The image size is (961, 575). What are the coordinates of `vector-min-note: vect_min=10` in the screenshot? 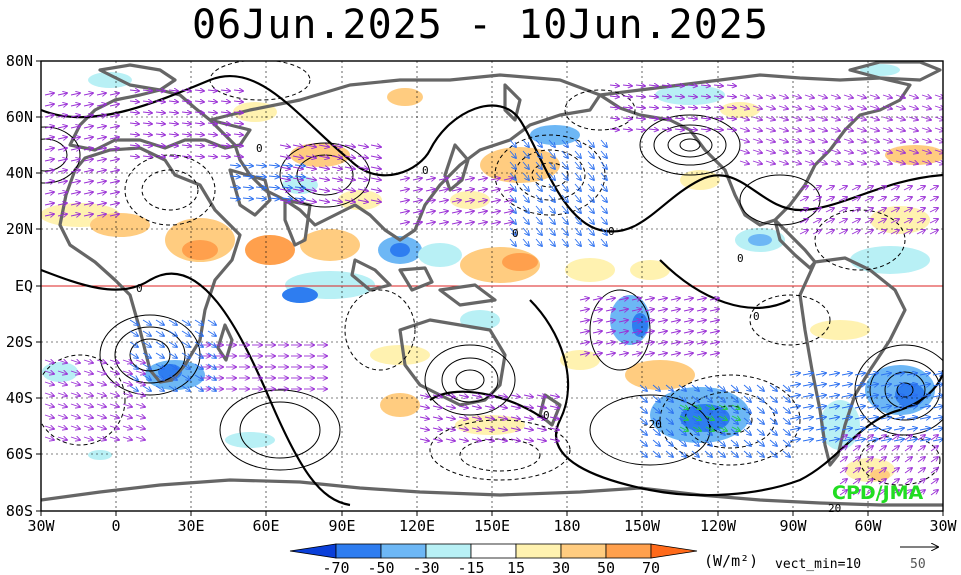 It's located at (818, 564).